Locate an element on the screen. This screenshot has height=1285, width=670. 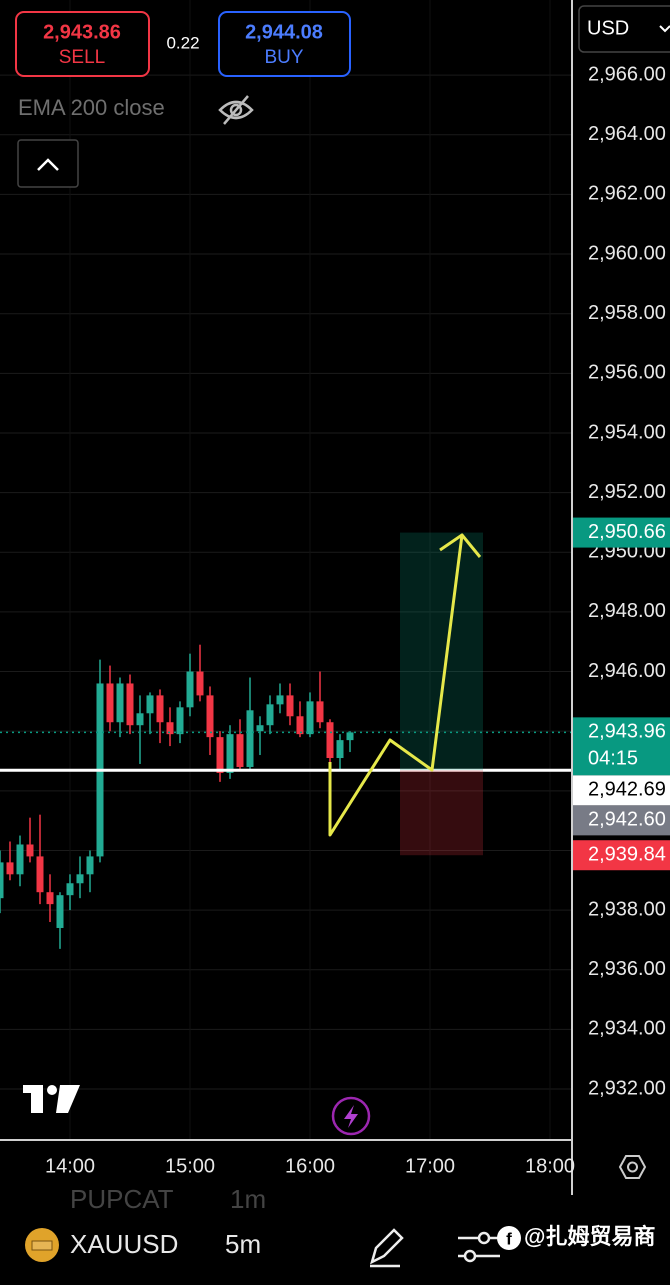
y-tick-label: 2,954.00 is located at coordinates (627, 432).